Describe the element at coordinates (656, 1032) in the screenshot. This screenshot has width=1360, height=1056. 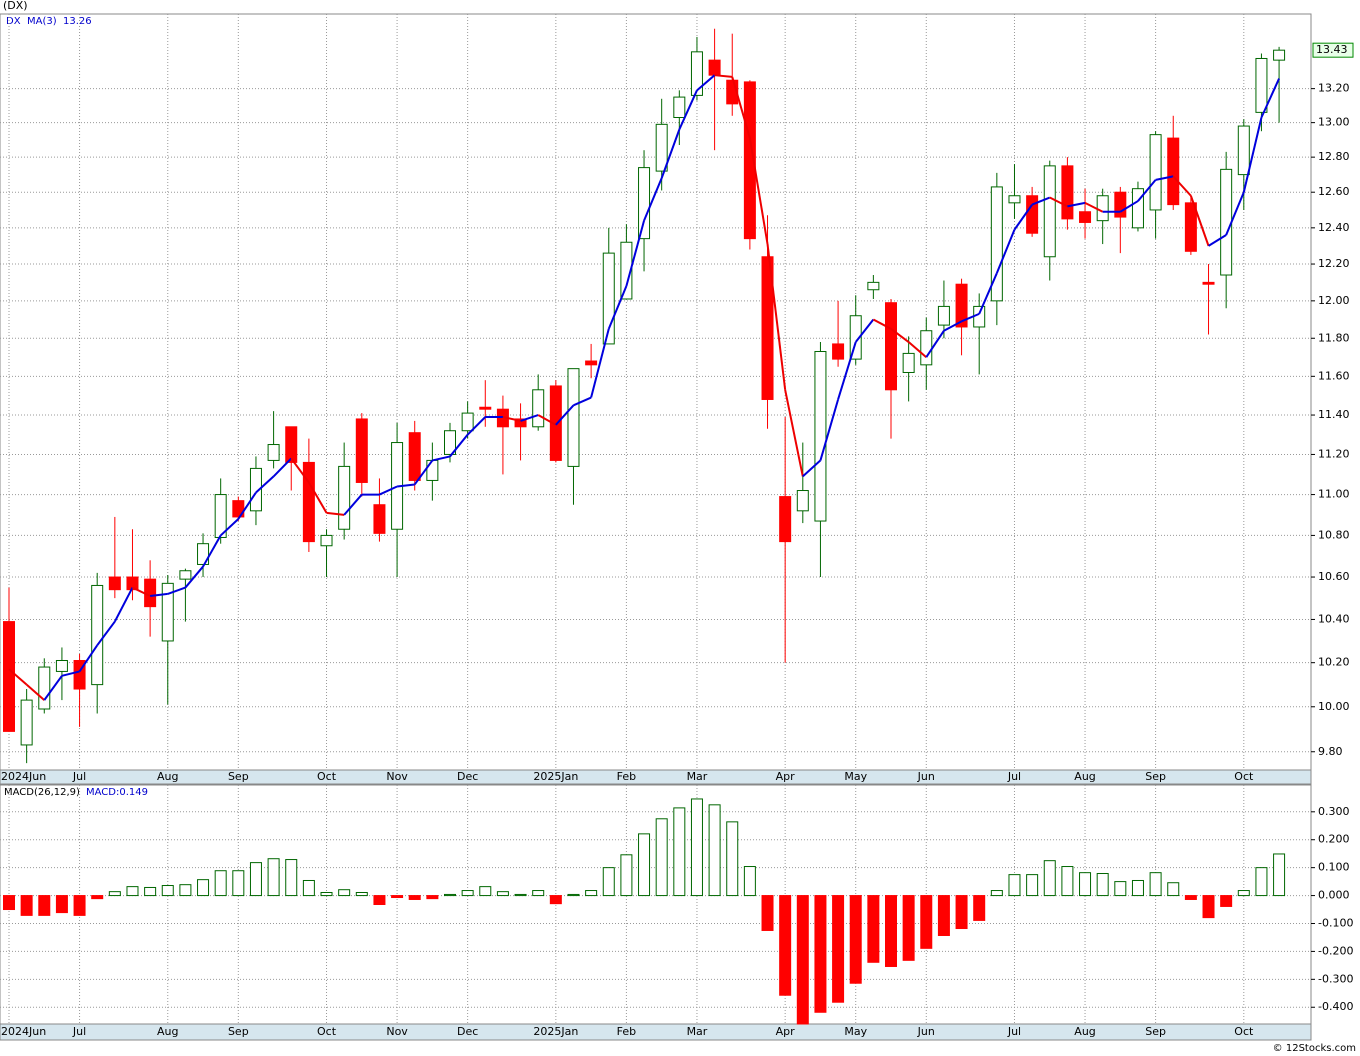
I see `macd-x-axis` at that location.